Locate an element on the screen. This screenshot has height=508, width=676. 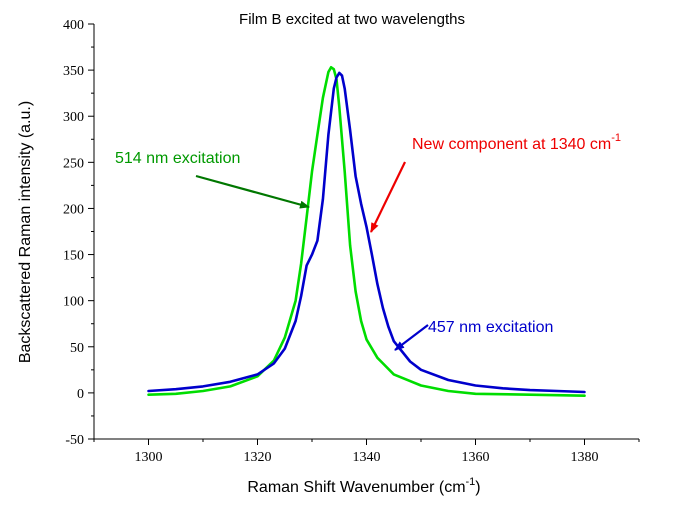
y-tick-label: 150 is located at coordinates (73, 256).